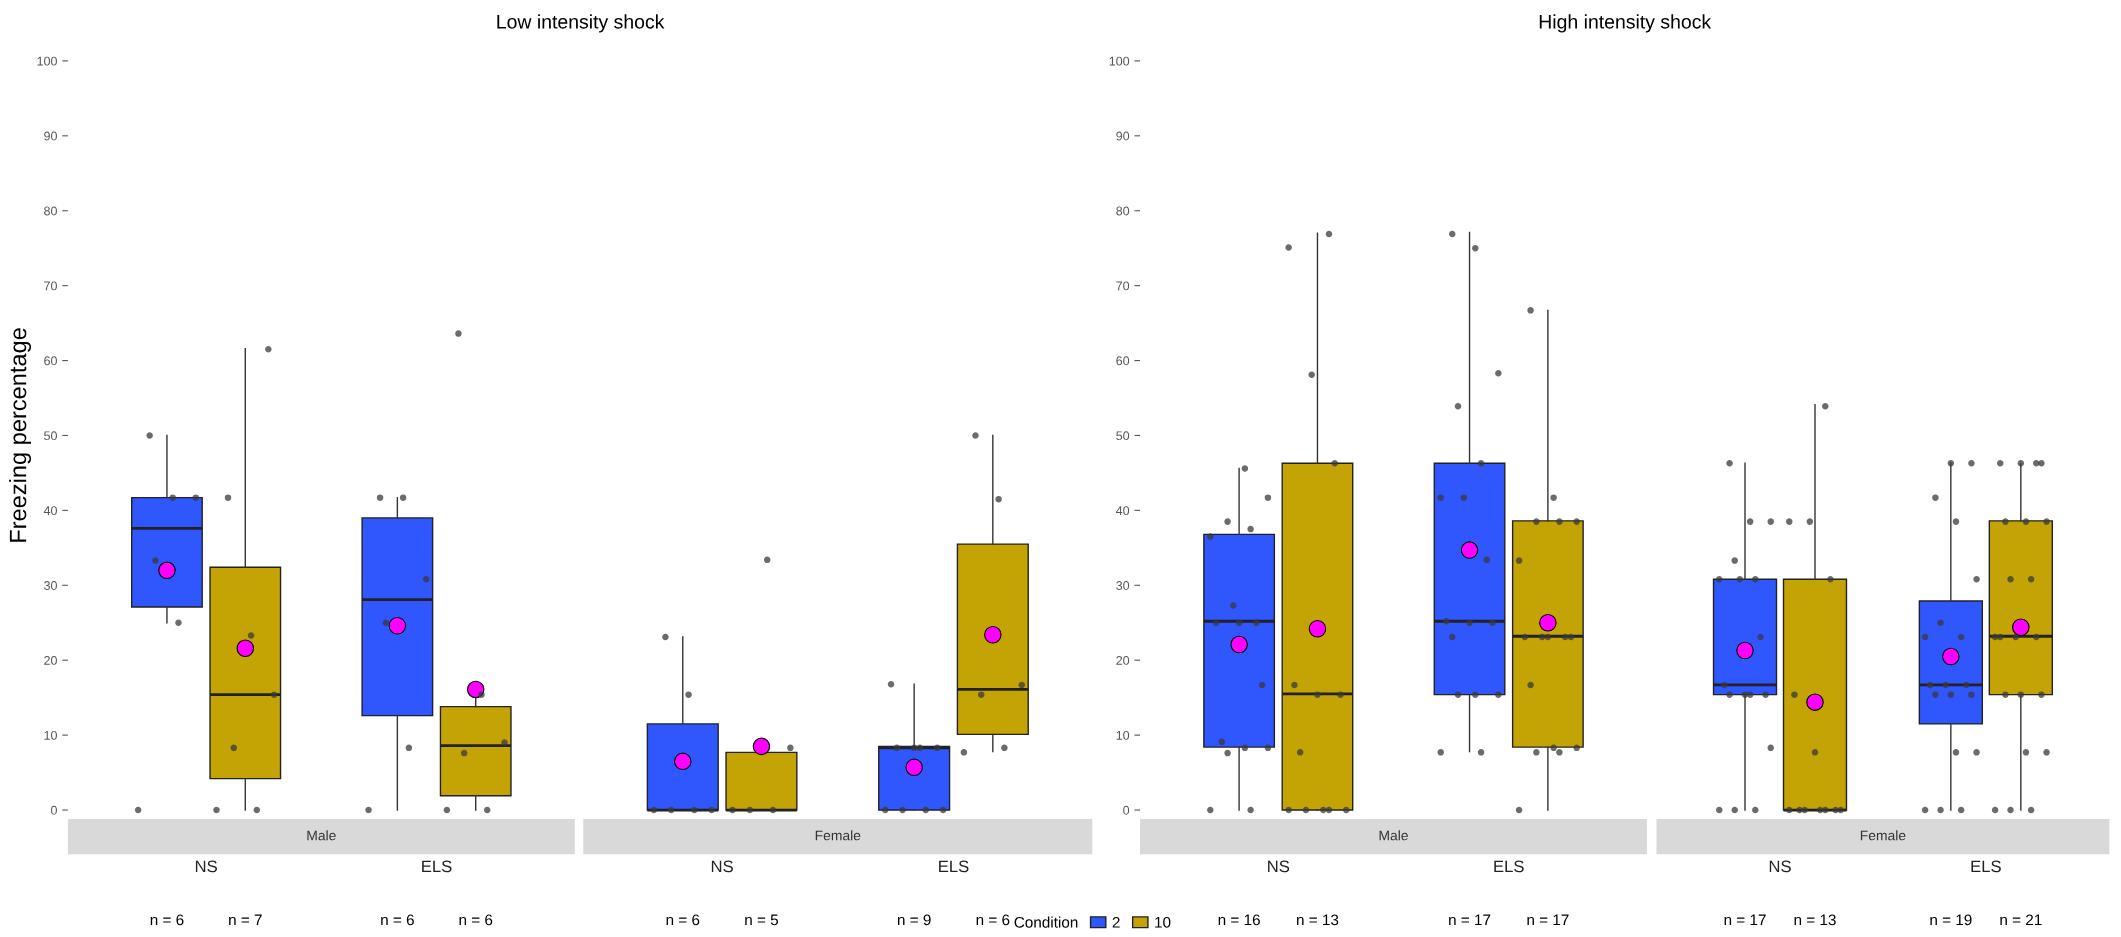 The height and width of the screenshot is (937, 2121). What do you see at coordinates (1046, 922) in the screenshot?
I see `legend-title: Condition` at bounding box center [1046, 922].